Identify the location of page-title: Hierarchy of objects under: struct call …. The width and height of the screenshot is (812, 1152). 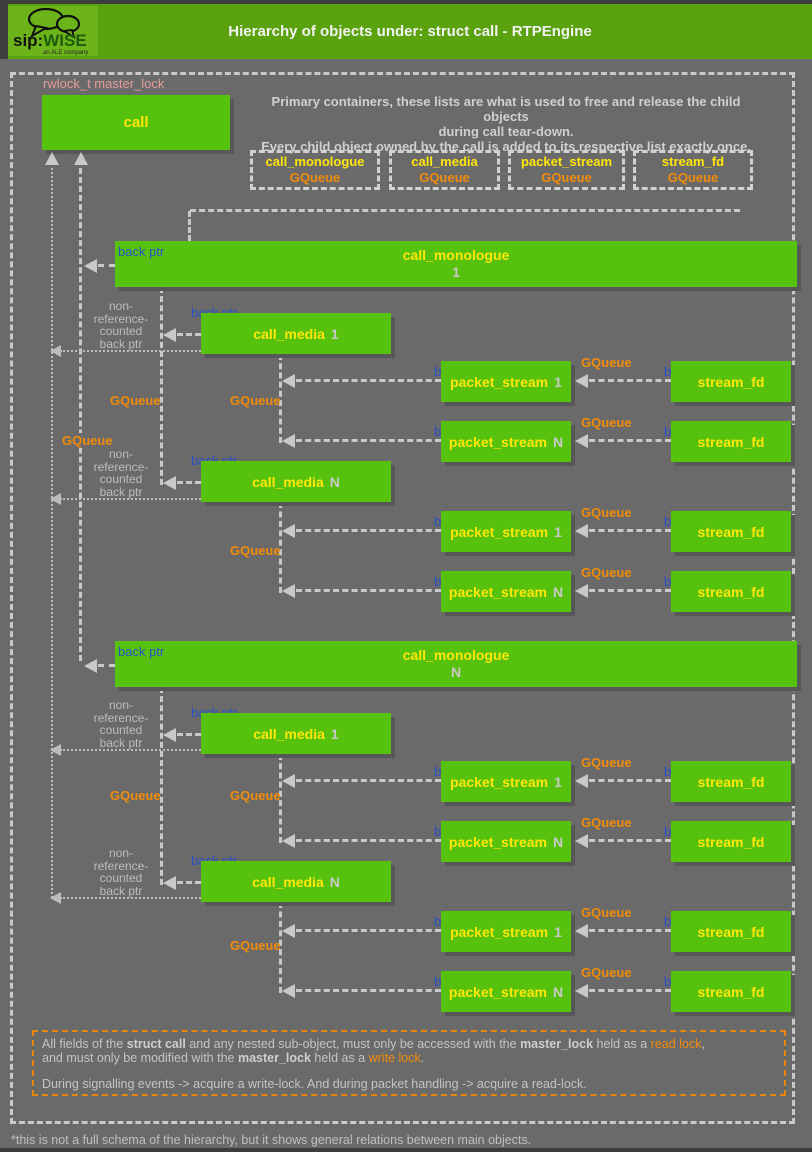
(410, 31).